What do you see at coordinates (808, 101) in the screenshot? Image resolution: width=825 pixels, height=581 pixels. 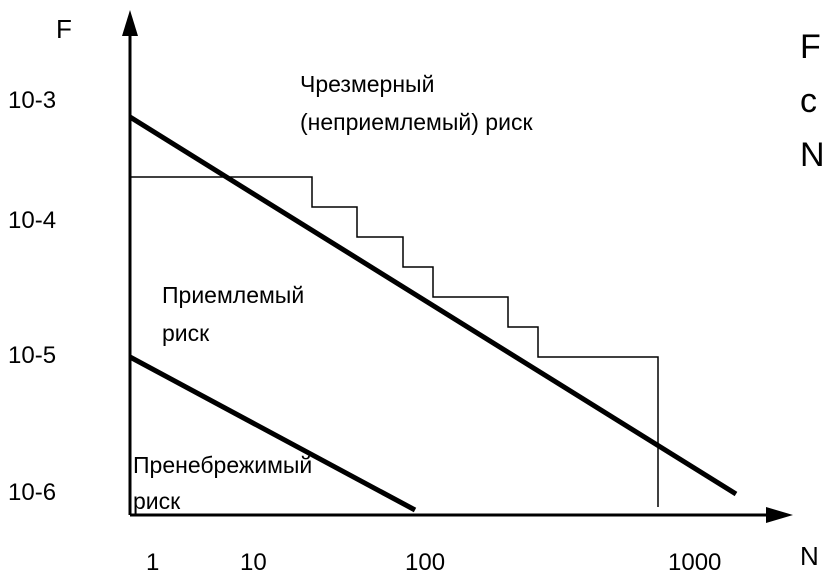 I see `side-text-line2: c` at bounding box center [808, 101].